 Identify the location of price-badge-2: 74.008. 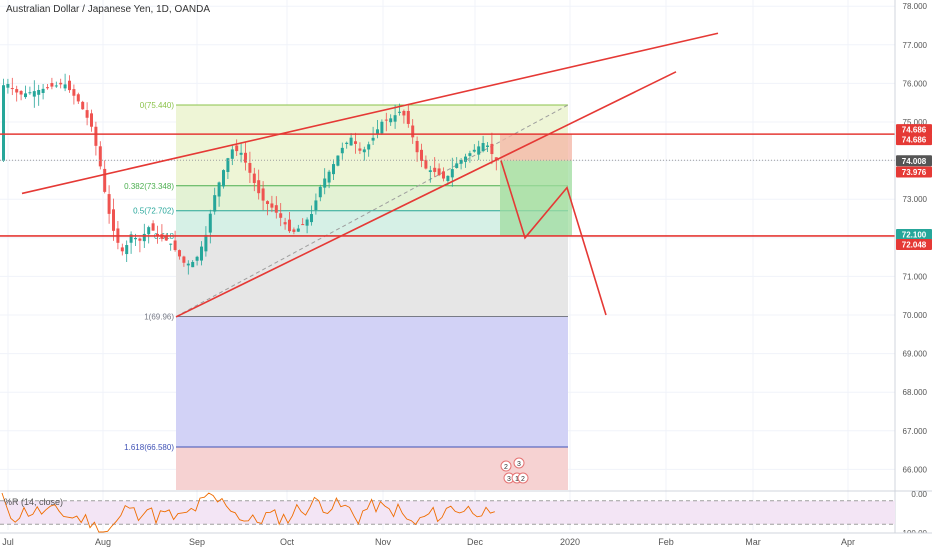
(914, 161).